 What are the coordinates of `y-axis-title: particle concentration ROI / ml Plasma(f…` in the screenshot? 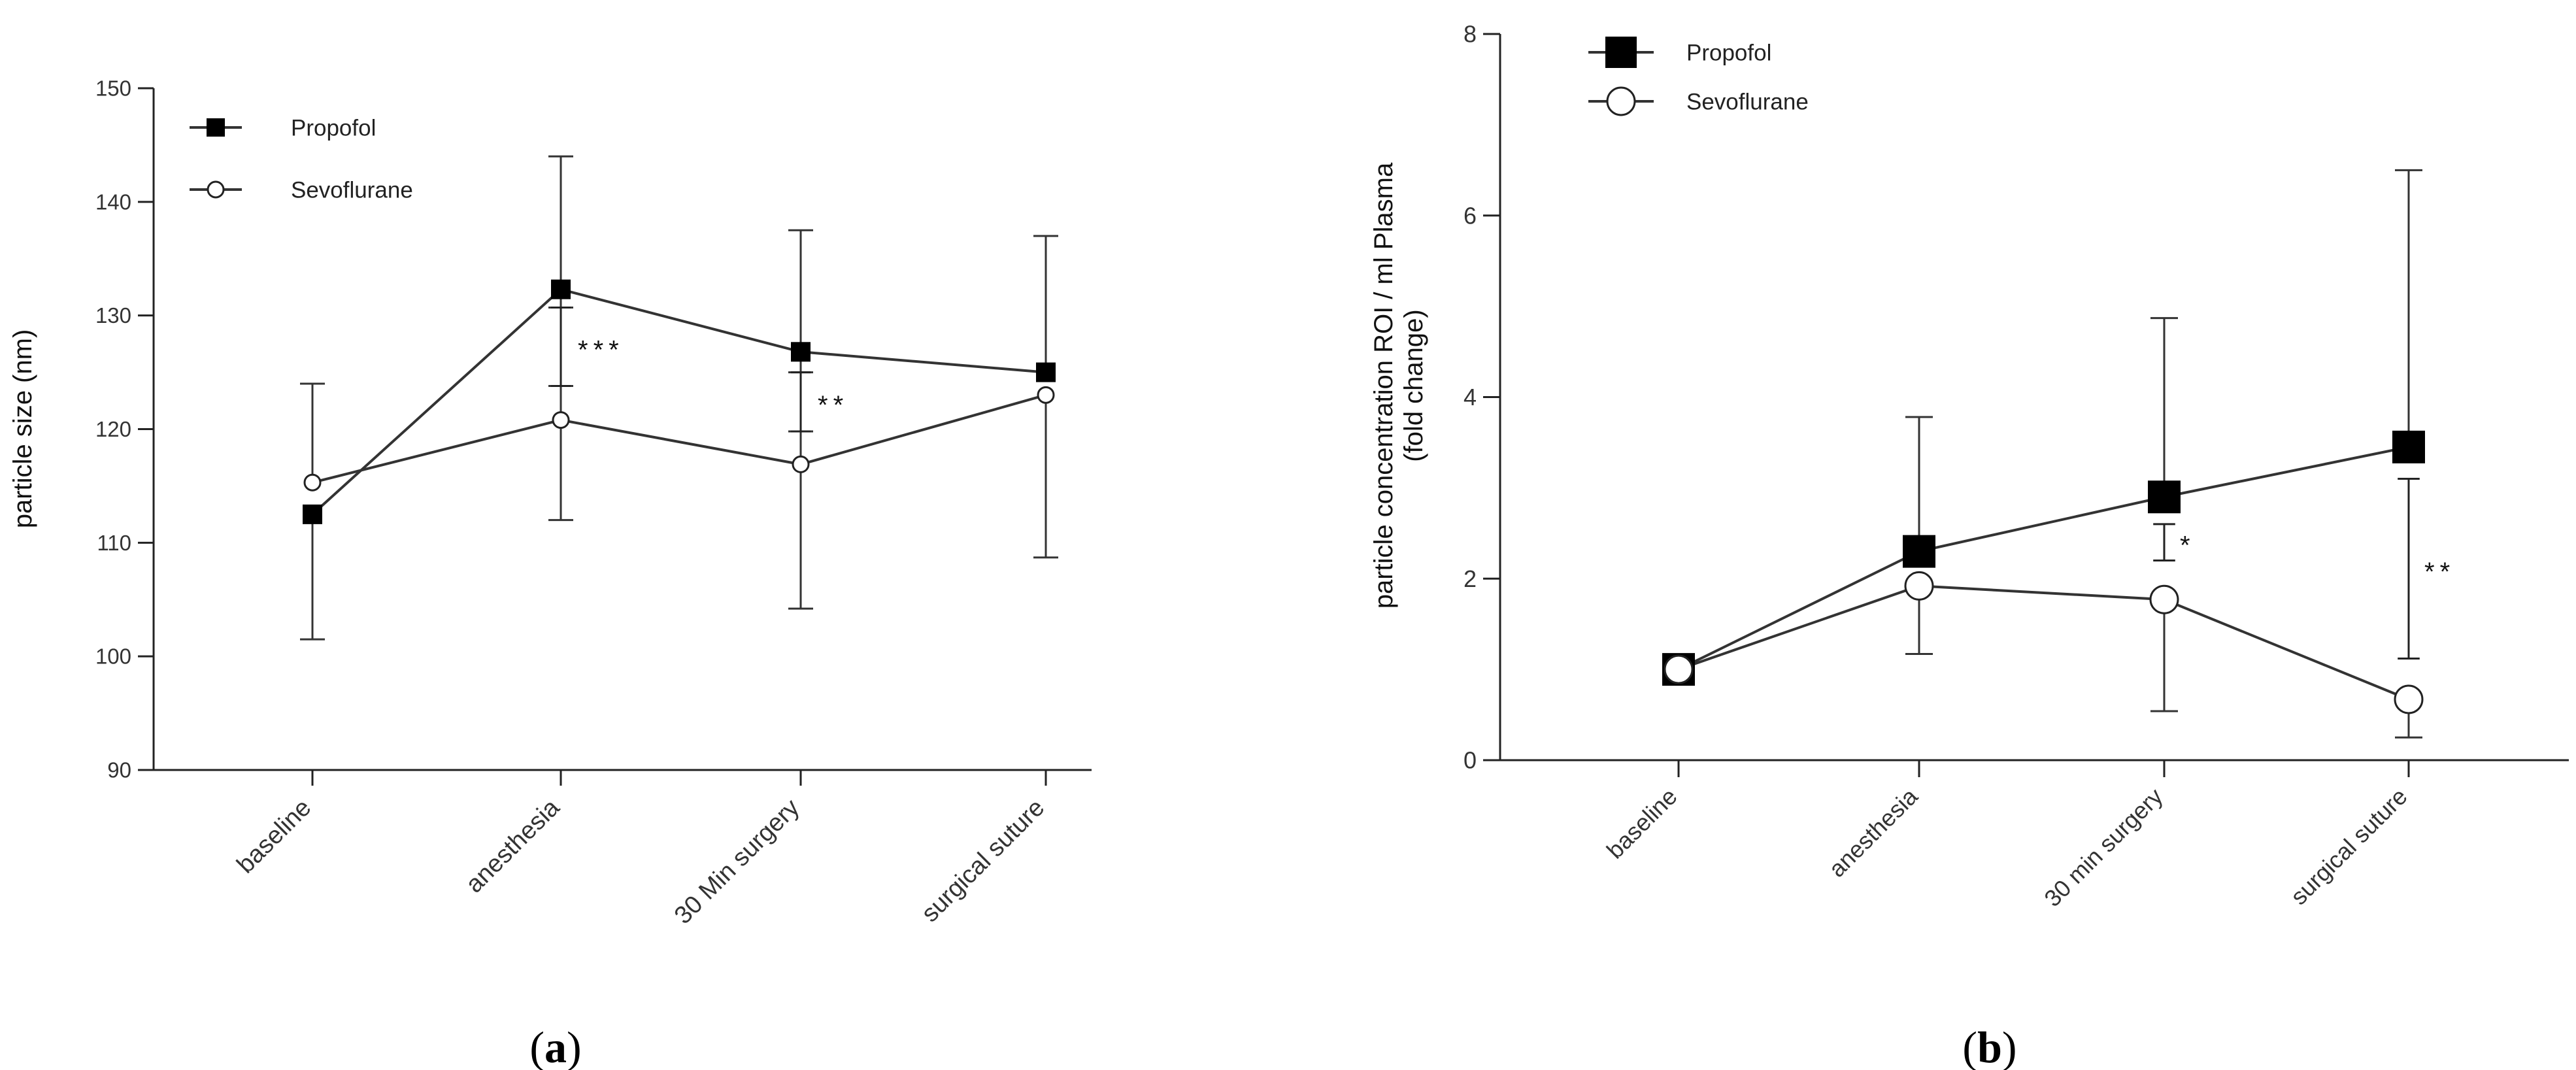 It's located at (1399, 385).